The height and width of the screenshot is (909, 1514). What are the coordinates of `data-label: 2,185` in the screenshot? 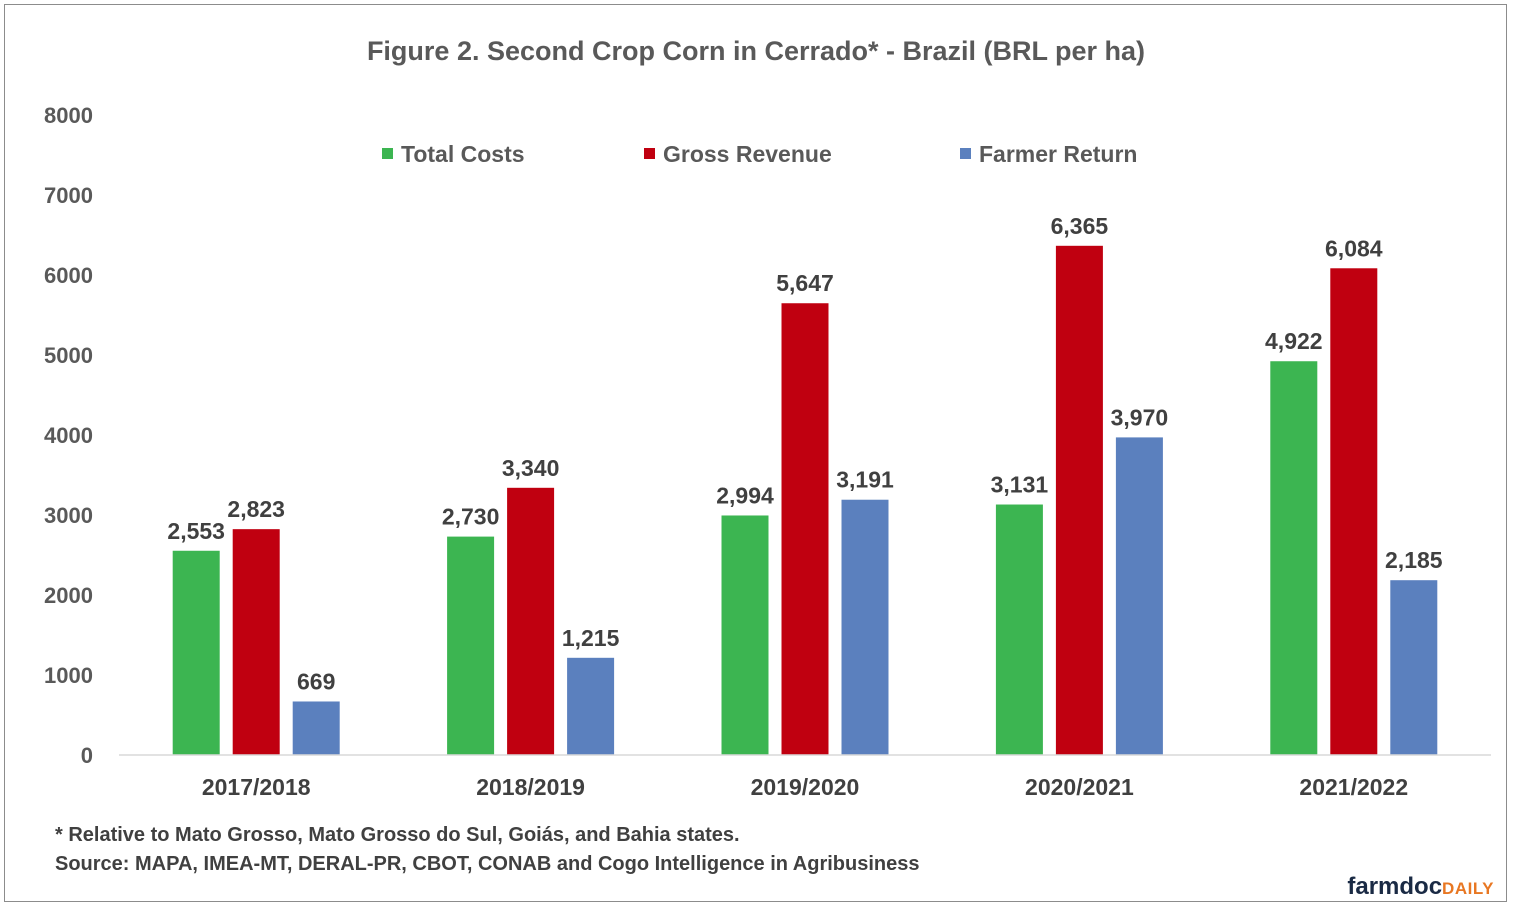 It's located at (1414, 560).